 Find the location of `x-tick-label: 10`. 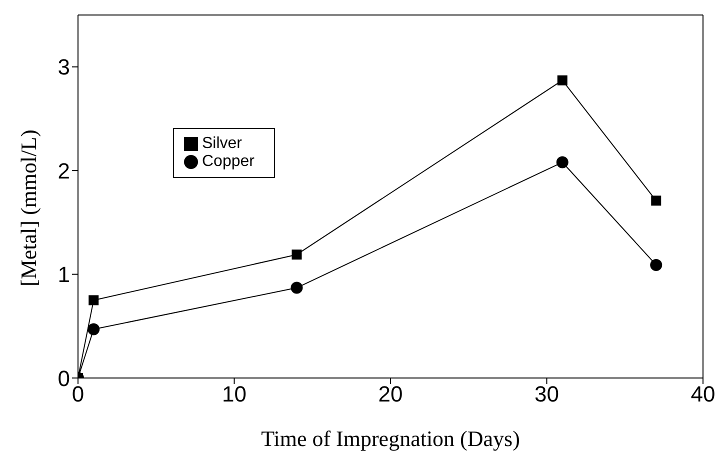

x-tick-label: 10 is located at coordinates (234, 394).